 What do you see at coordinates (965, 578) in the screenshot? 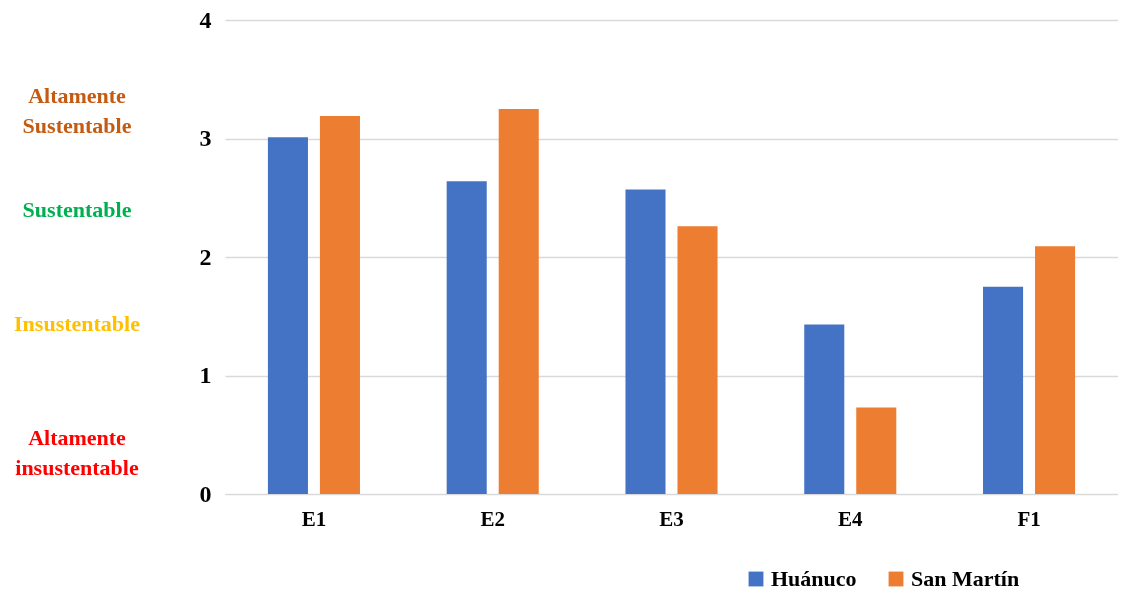
I see `legend-label: San Martín` at bounding box center [965, 578].